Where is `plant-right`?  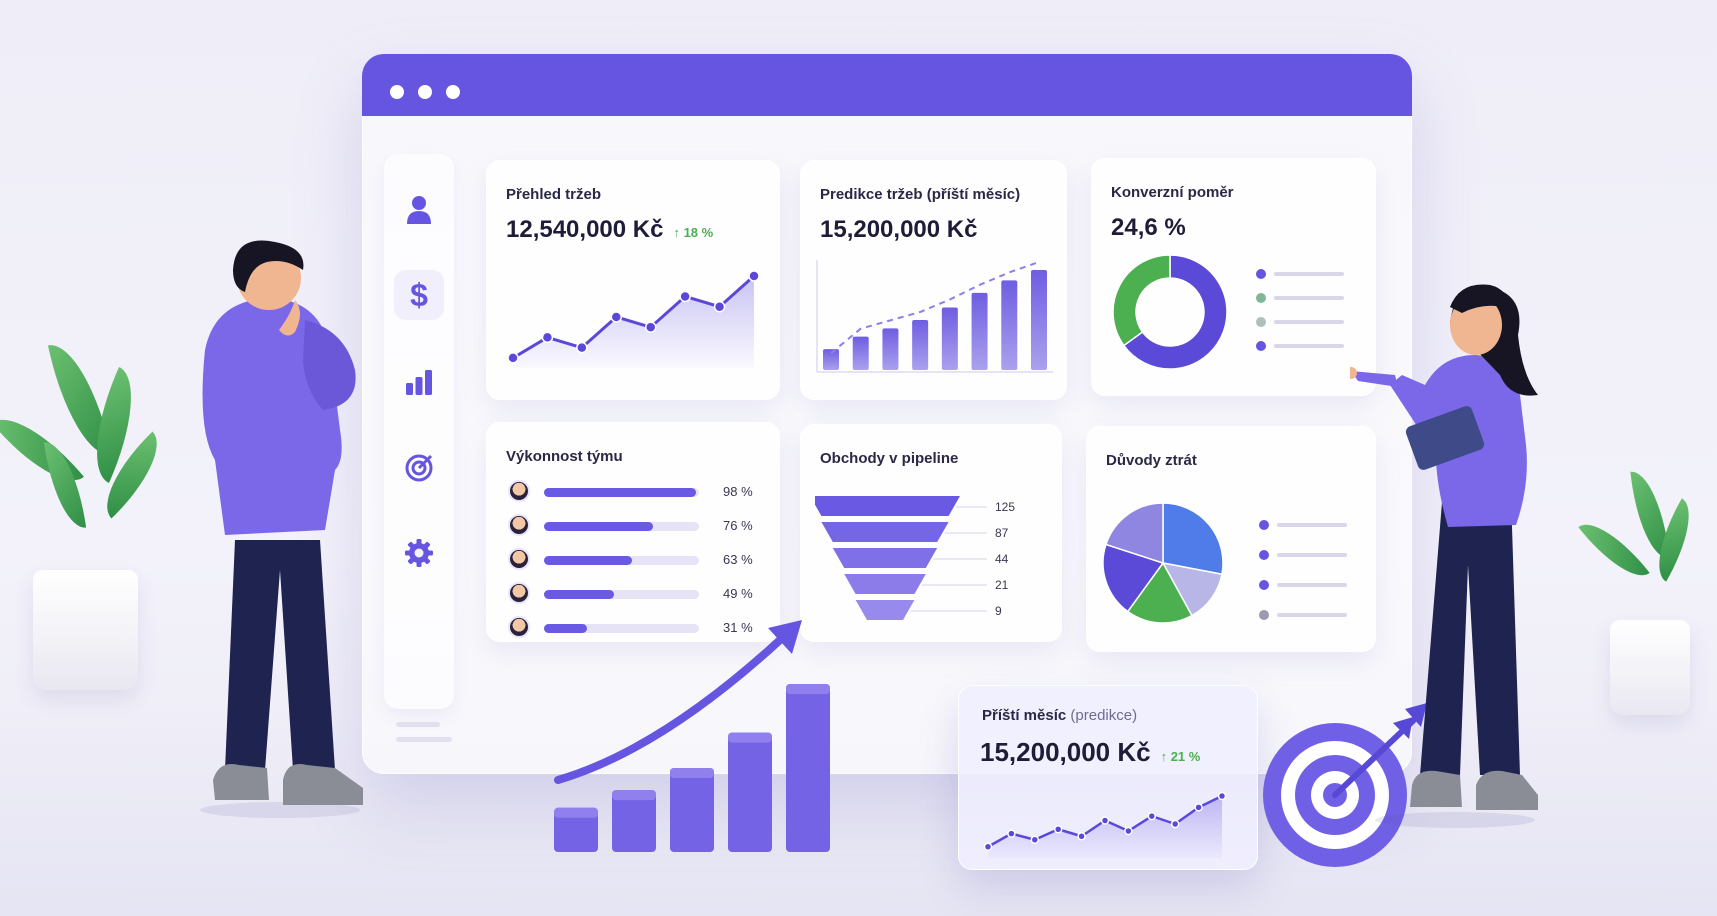
plant-right is located at coordinates (1646, 587).